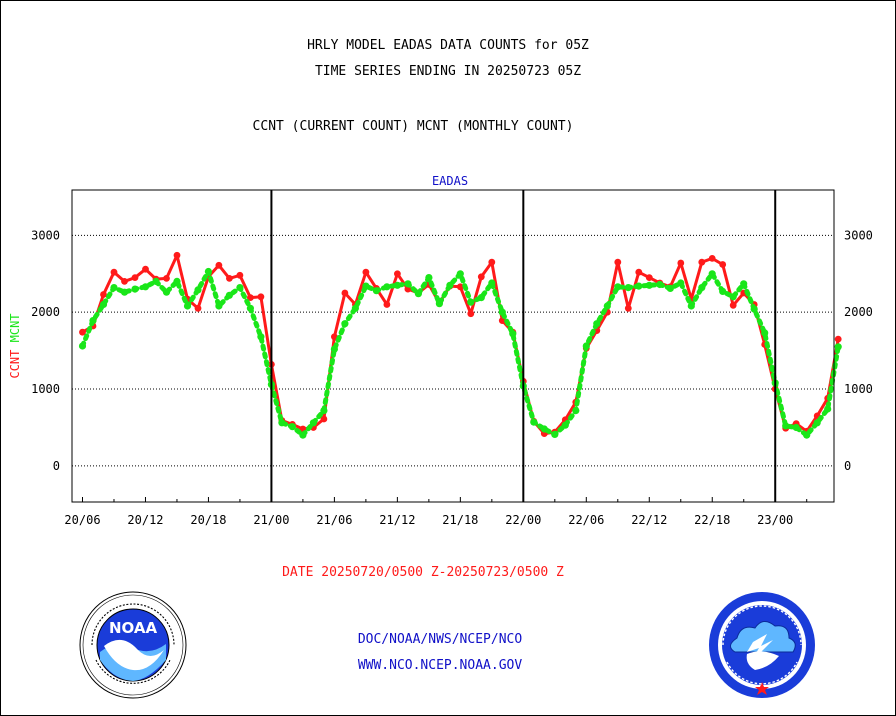  Describe the element at coordinates (397, 520) in the screenshot. I see `x-tick-label: 21/12` at that location.